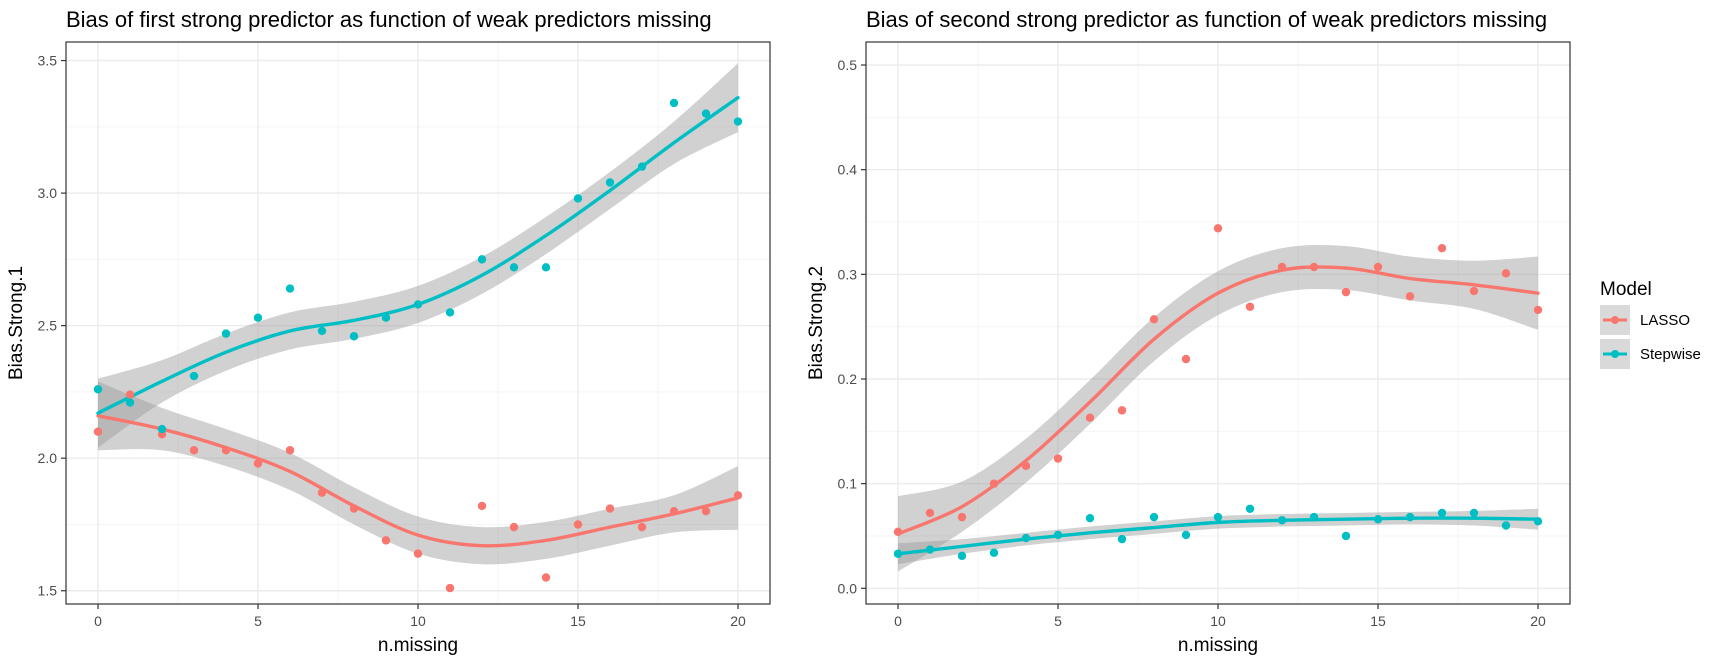 Image resolution: width=1720 pixels, height=658 pixels. What do you see at coordinates (848, 274) in the screenshot?
I see `y-tick-label: 0.3` at bounding box center [848, 274].